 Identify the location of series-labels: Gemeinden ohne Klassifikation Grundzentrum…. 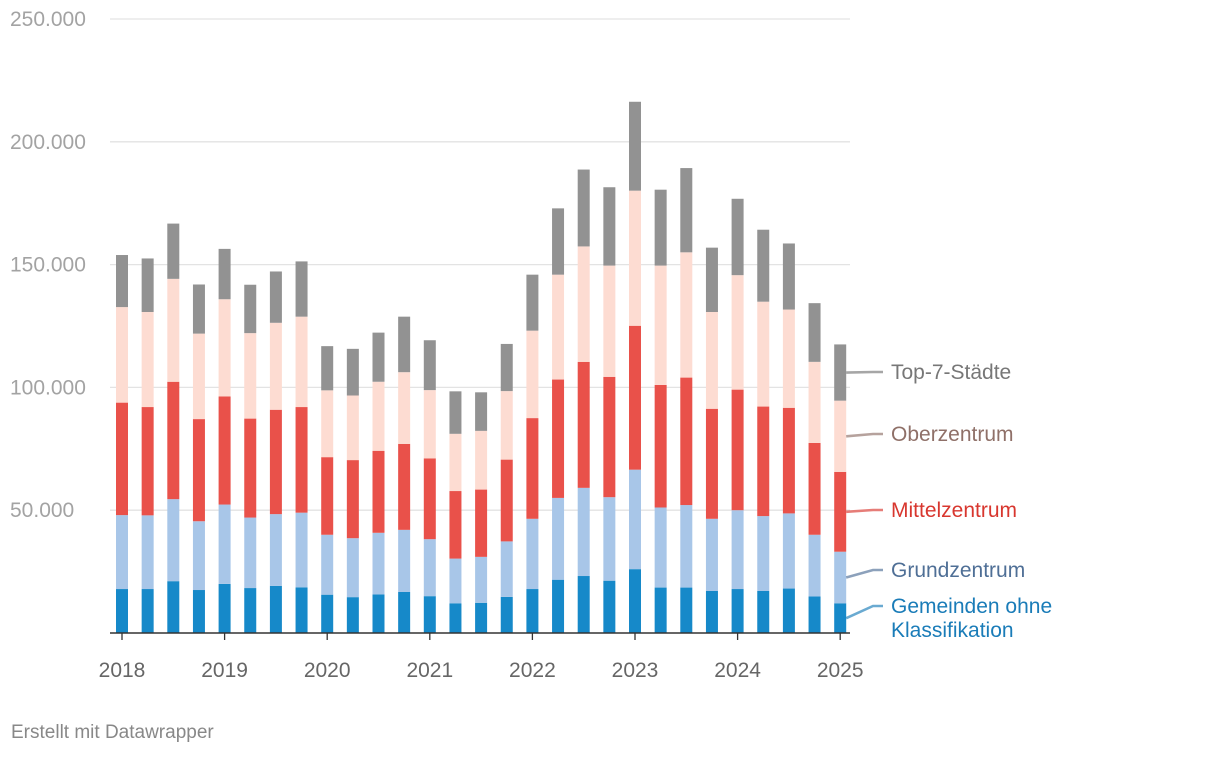
(948, 501).